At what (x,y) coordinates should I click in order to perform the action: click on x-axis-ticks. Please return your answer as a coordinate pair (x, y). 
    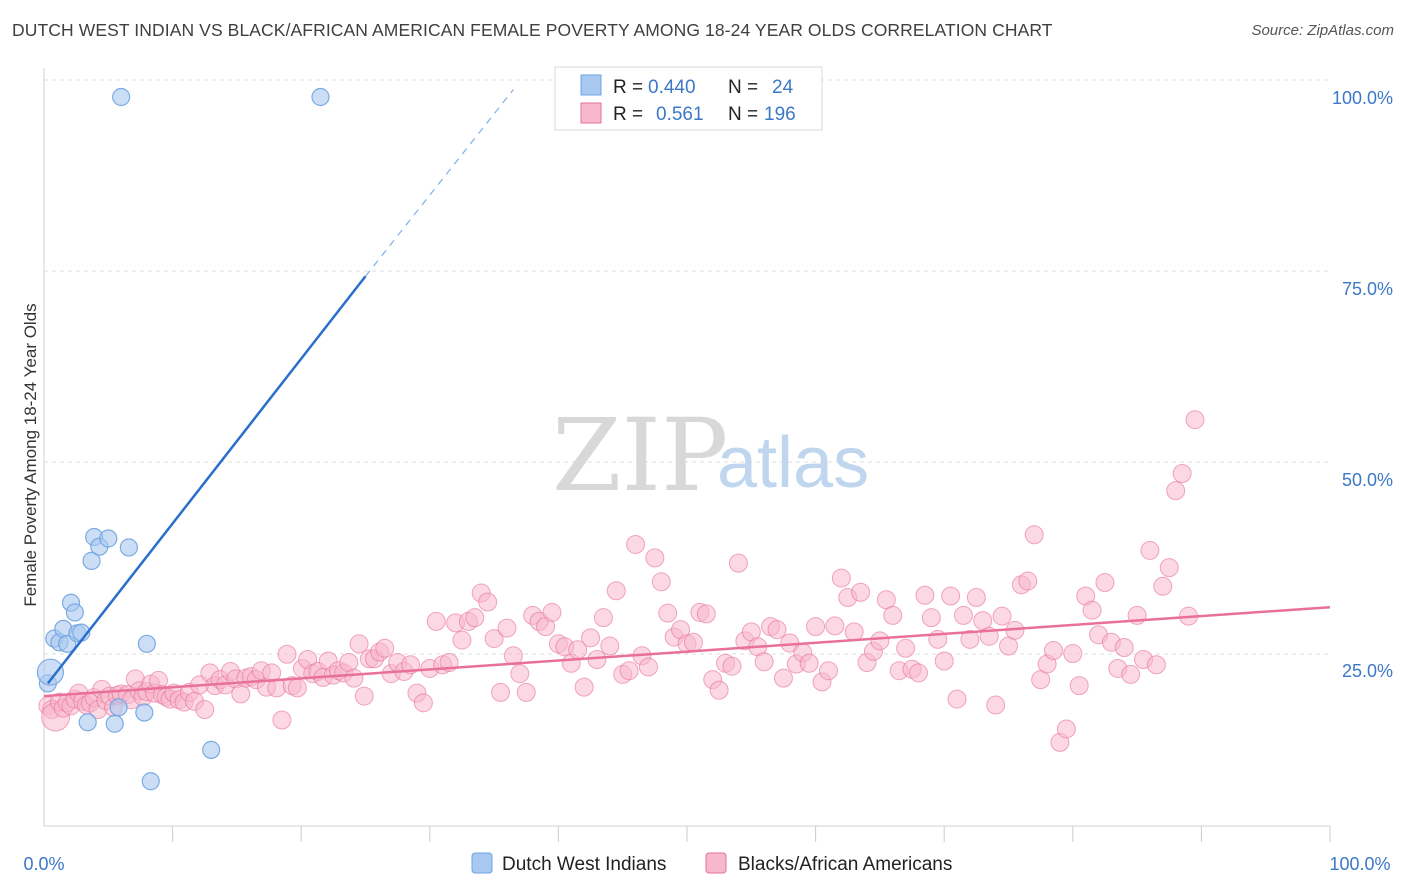
    Looking at the image, I should click on (751, 834).